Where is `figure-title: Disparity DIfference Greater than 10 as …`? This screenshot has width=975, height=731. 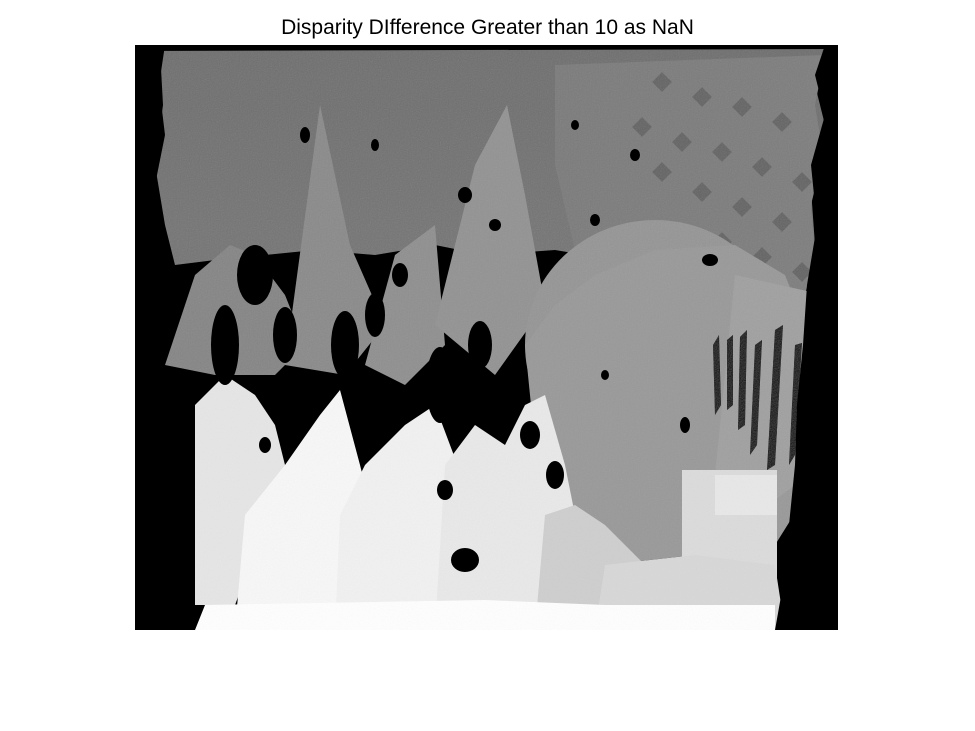
figure-title: Disparity DIfference Greater than 10 as … is located at coordinates (487, 27).